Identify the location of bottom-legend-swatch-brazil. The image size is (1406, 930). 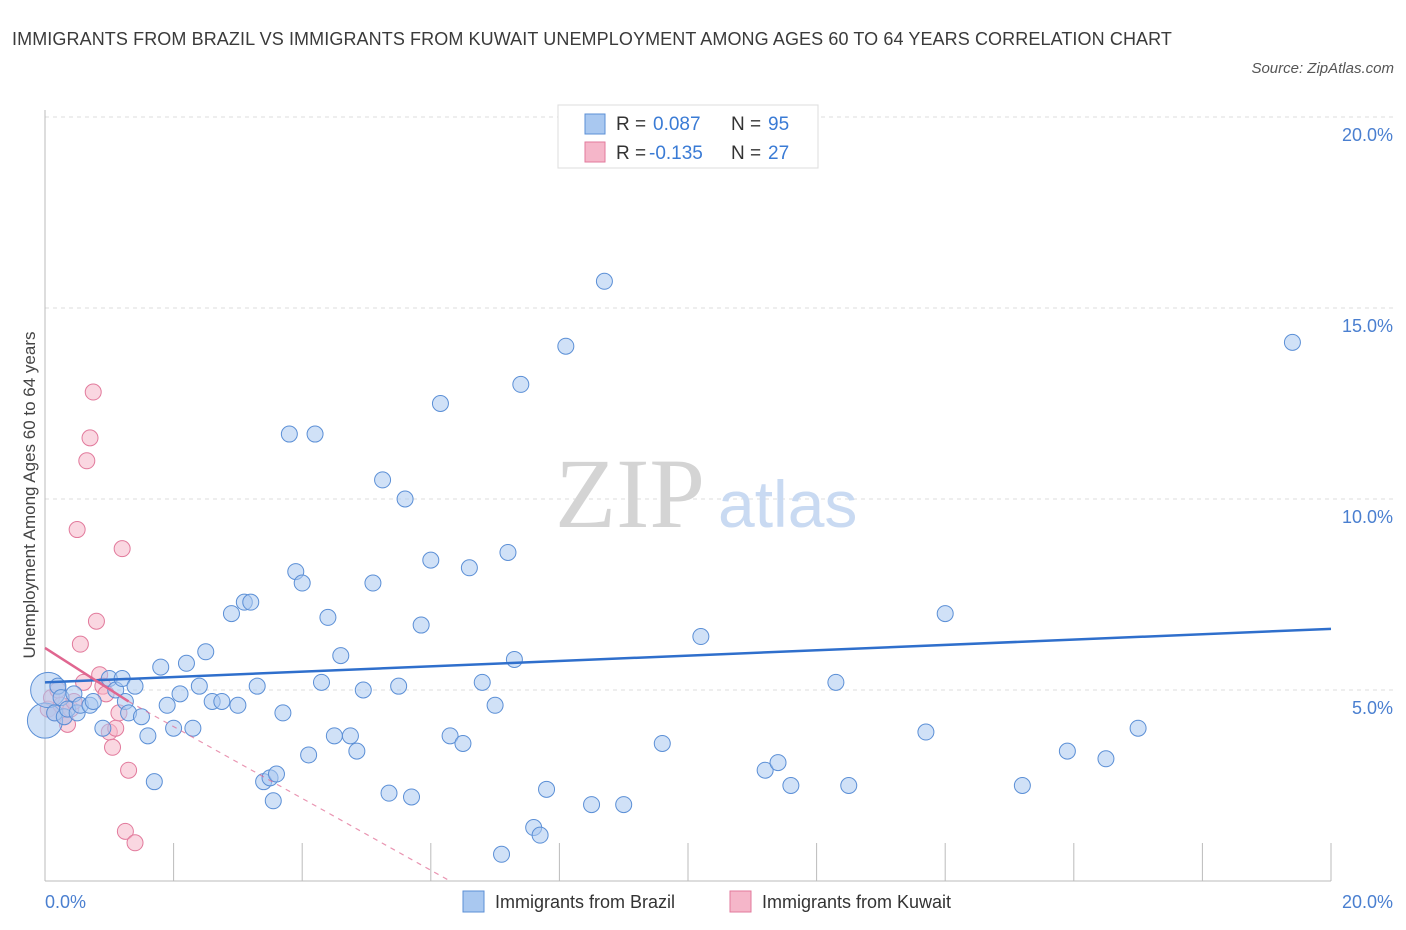
(473, 901).